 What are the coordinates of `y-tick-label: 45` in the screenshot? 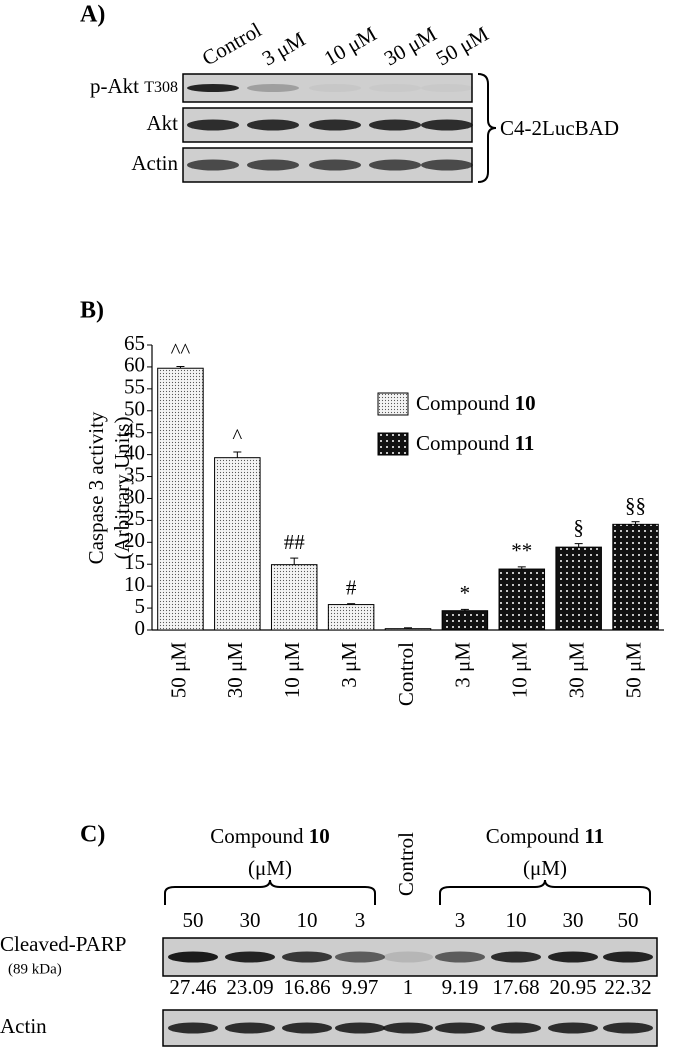 It's located at (134, 431).